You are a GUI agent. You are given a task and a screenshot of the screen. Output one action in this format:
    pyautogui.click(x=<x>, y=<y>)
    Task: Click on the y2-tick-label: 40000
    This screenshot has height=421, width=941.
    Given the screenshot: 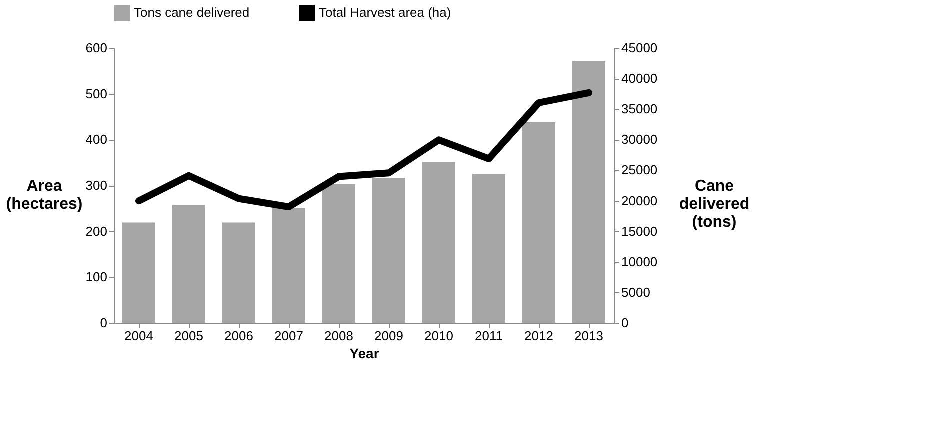 What is the action you would take?
    pyautogui.click(x=640, y=78)
    